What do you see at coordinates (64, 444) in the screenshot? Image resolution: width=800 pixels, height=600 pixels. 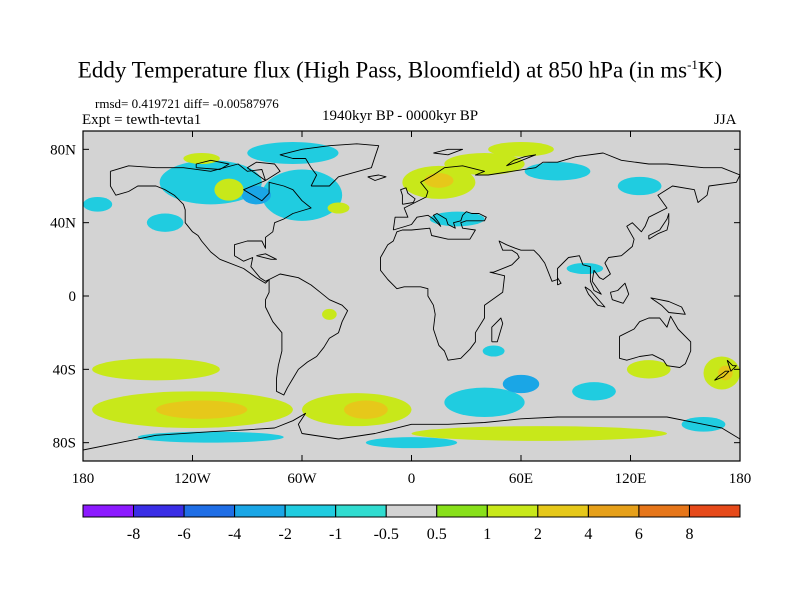 I see `y-tick-label: 80S` at bounding box center [64, 444].